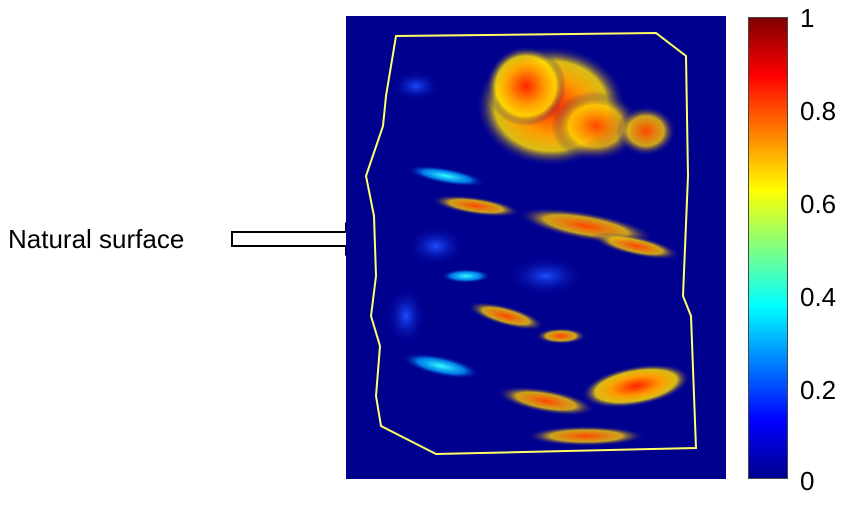  I want to click on colorbar-tick-label: 0.8, so click(818, 111).